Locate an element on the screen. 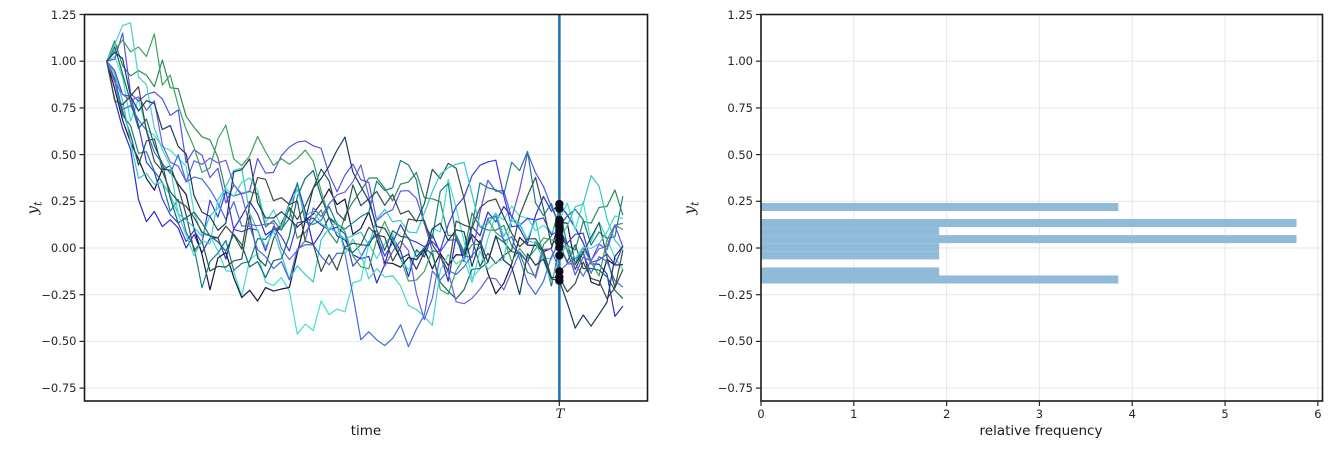  right-plot-ylabel-main: y is located at coordinates (689, 210).